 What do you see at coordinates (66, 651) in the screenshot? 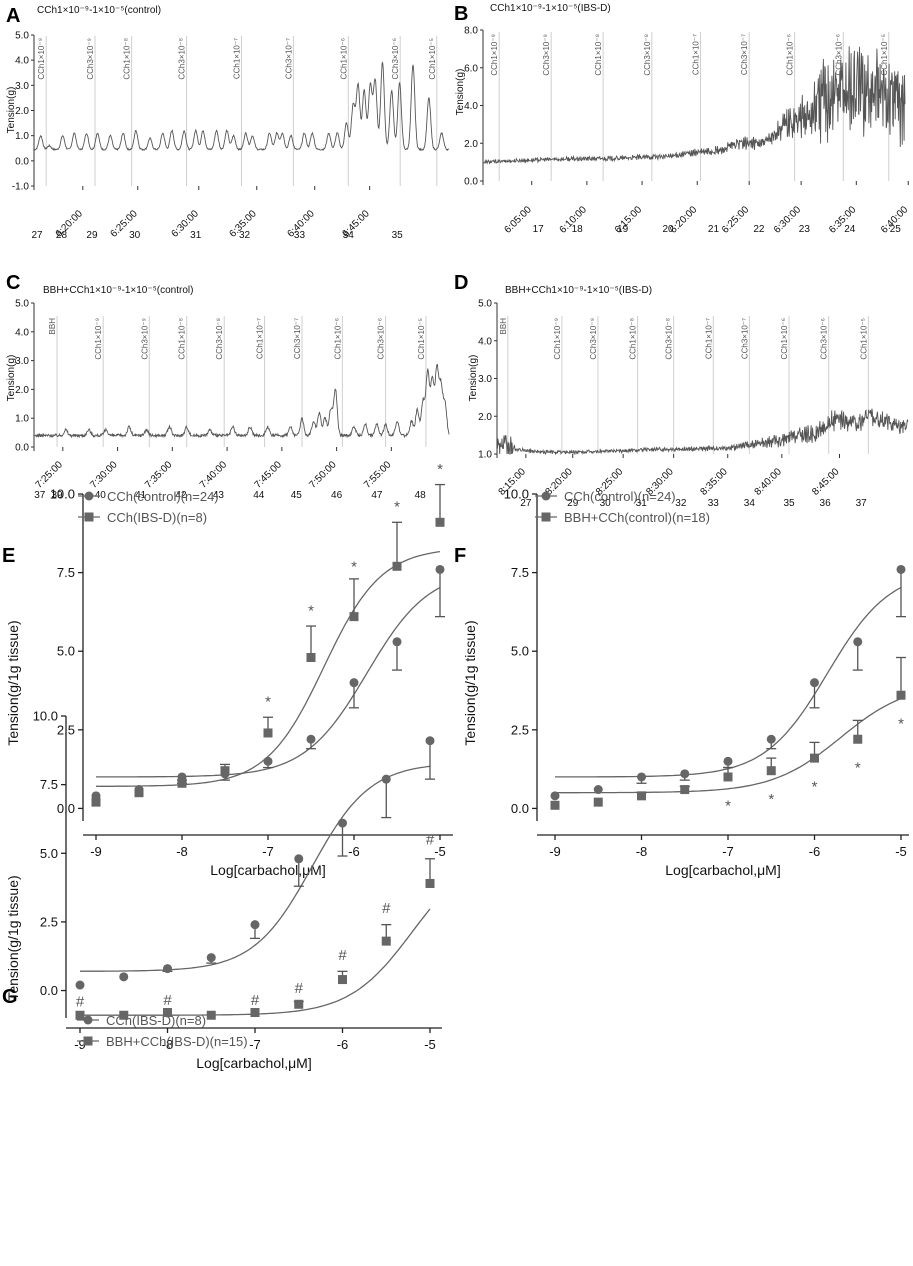
I see `y-tick-label: 5.0` at bounding box center [66, 651].